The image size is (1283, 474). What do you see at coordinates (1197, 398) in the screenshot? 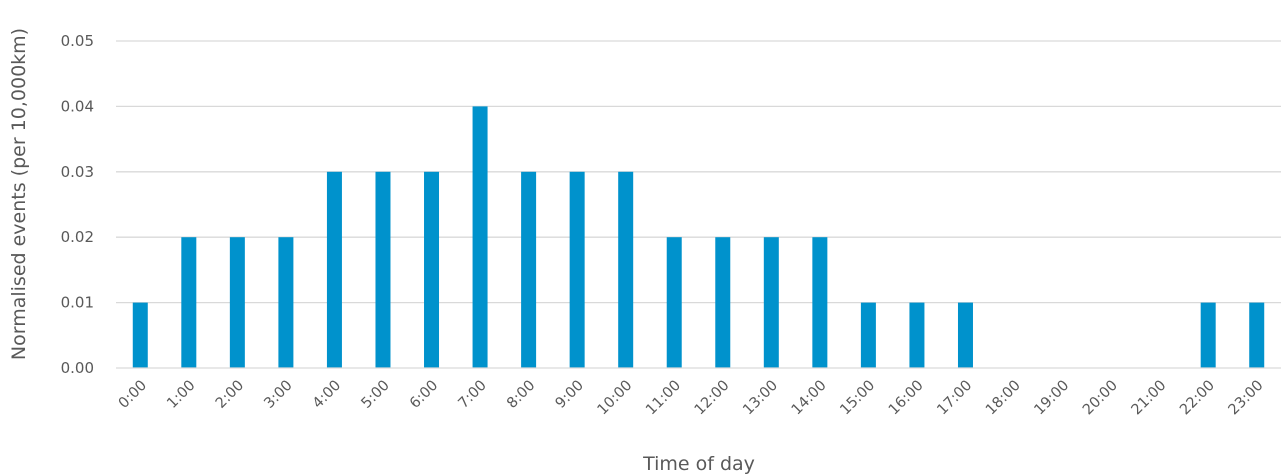
I see `x-tick-label: 22:00` at bounding box center [1197, 398].